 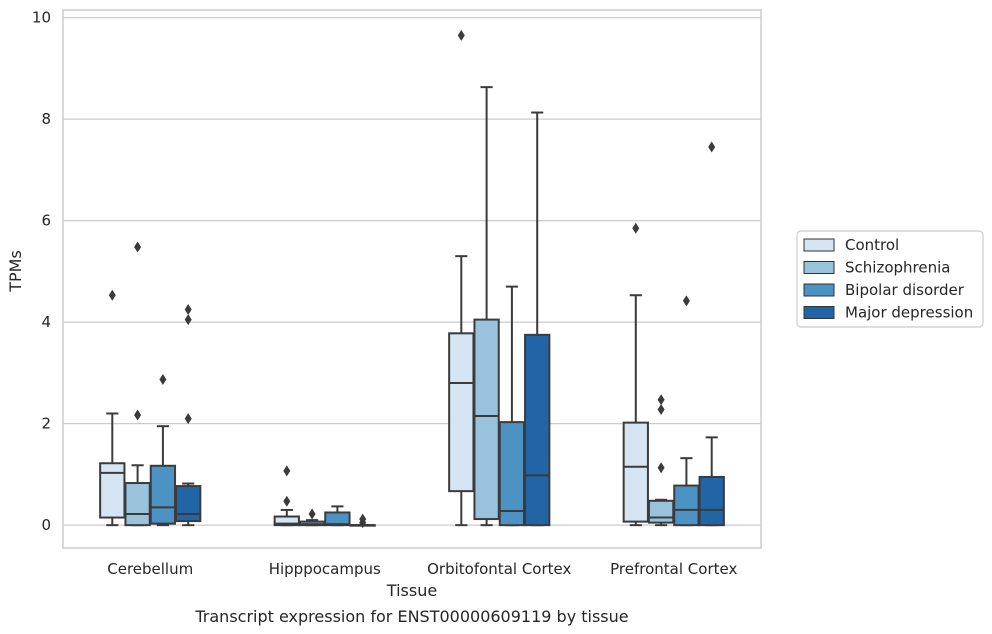 What do you see at coordinates (325, 569) in the screenshot?
I see `x-tick-label: Hipppocampus` at bounding box center [325, 569].